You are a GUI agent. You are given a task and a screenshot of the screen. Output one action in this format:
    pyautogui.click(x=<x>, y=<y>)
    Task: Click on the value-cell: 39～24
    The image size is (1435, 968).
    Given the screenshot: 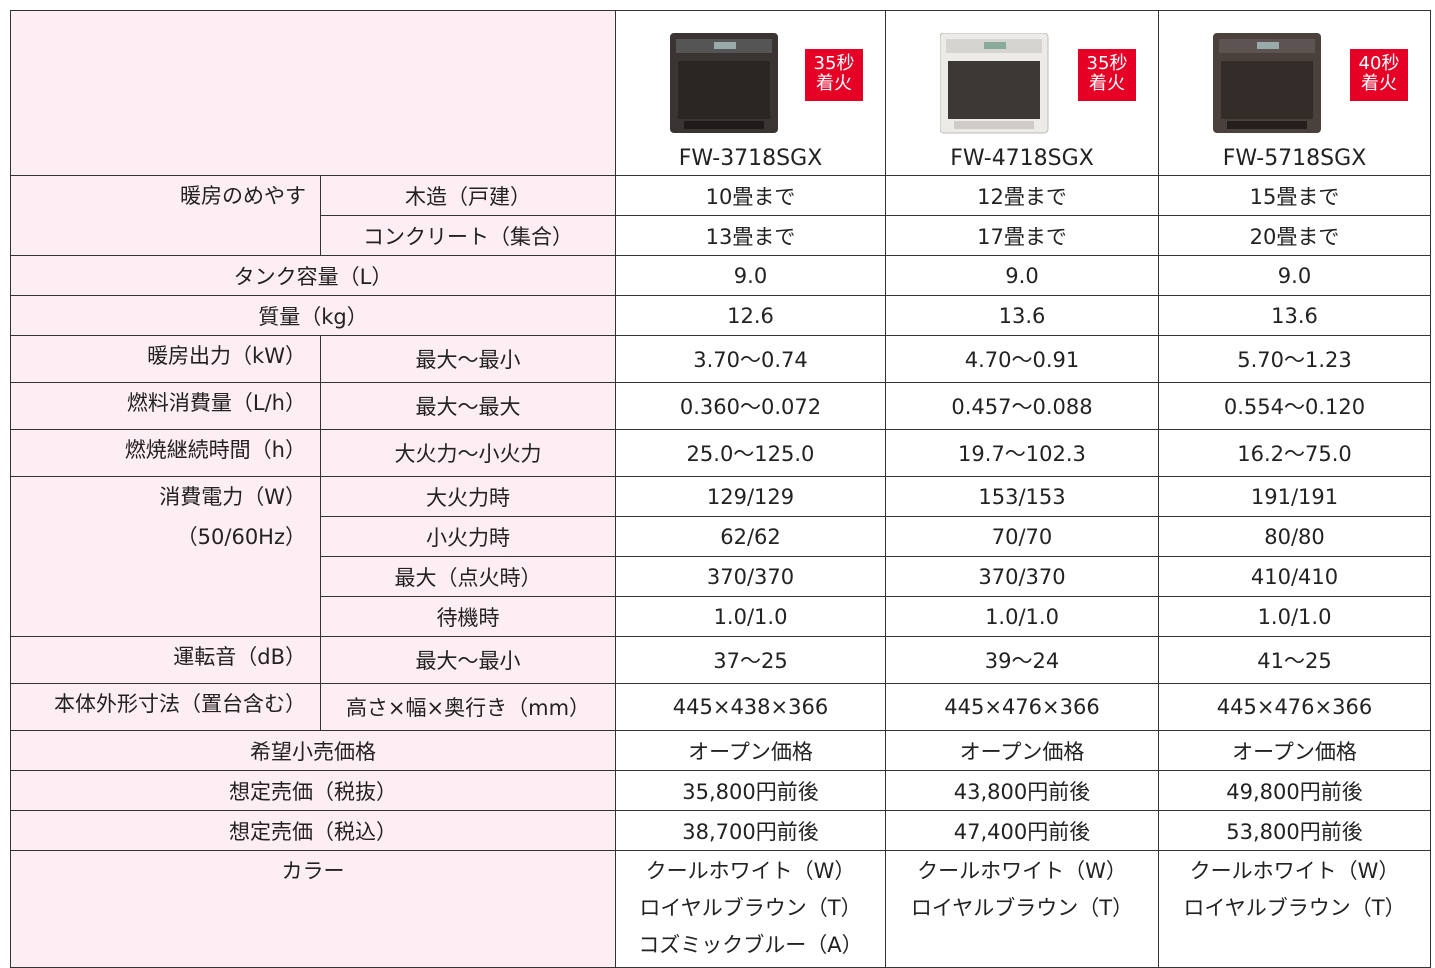 What is the action you would take?
    pyautogui.click(x=1022, y=660)
    